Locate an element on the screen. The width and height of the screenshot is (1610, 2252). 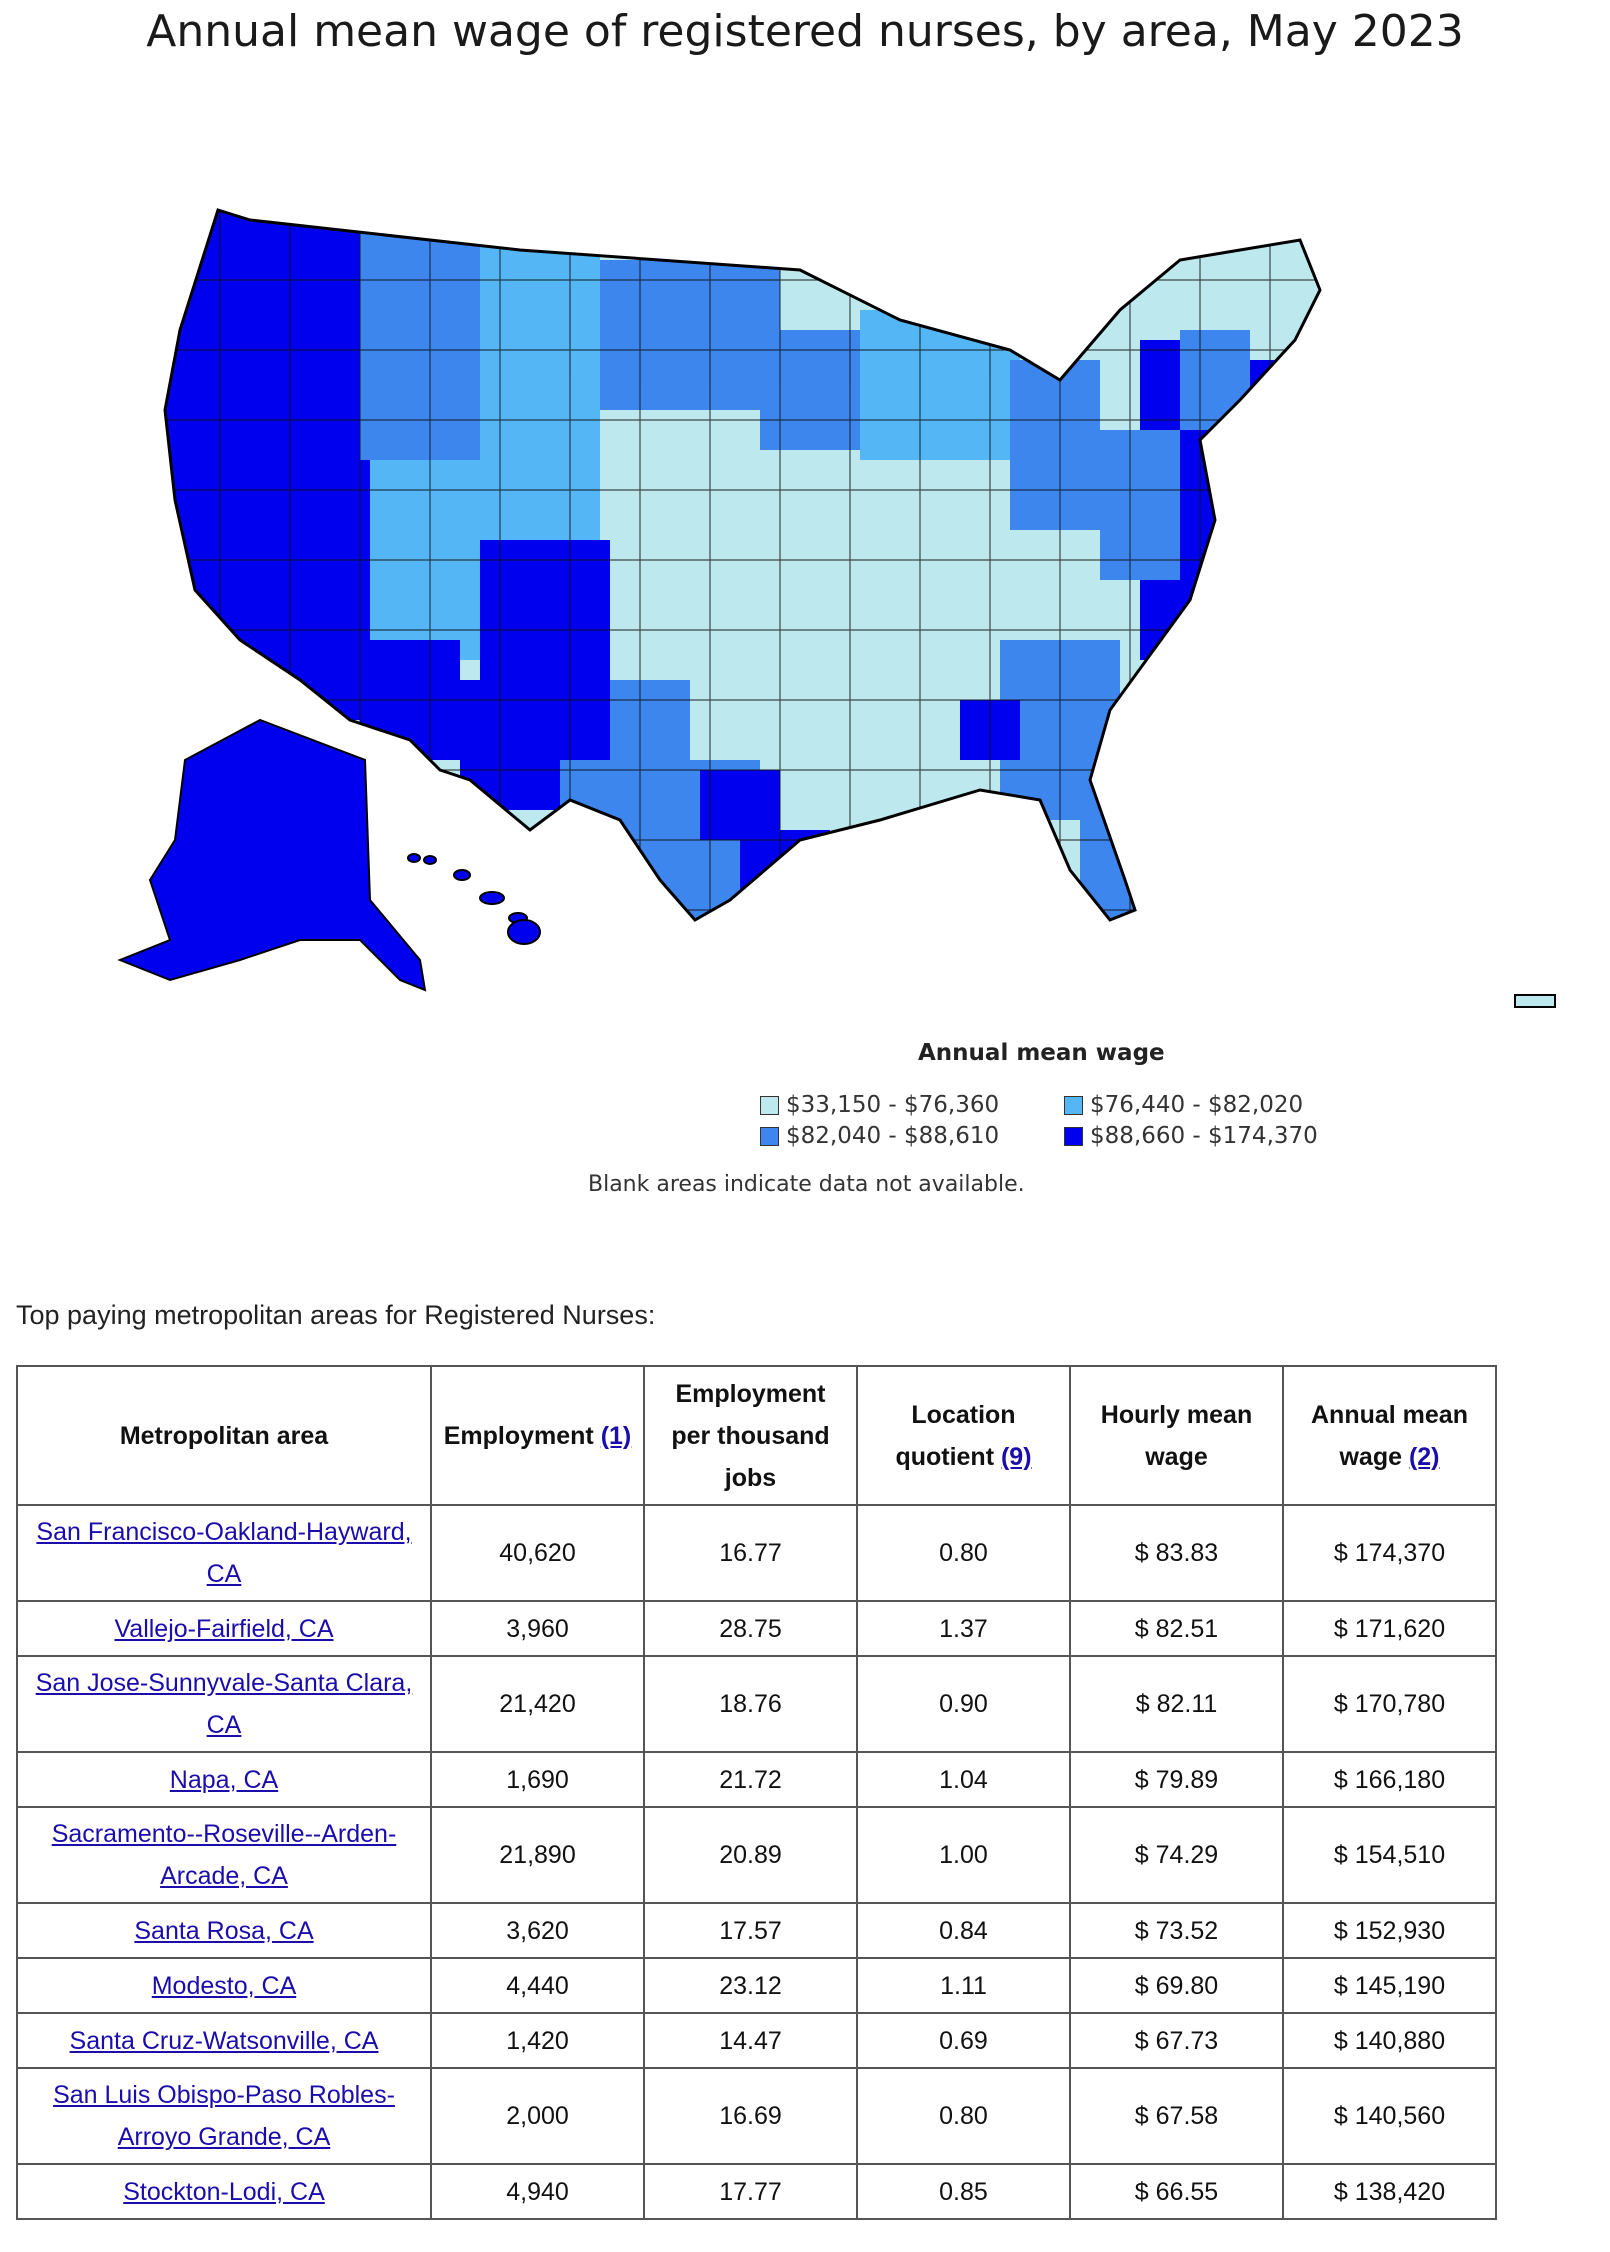
col-header-per-thousand: Employment per thousand jobs is located at coordinates (750, 1435).